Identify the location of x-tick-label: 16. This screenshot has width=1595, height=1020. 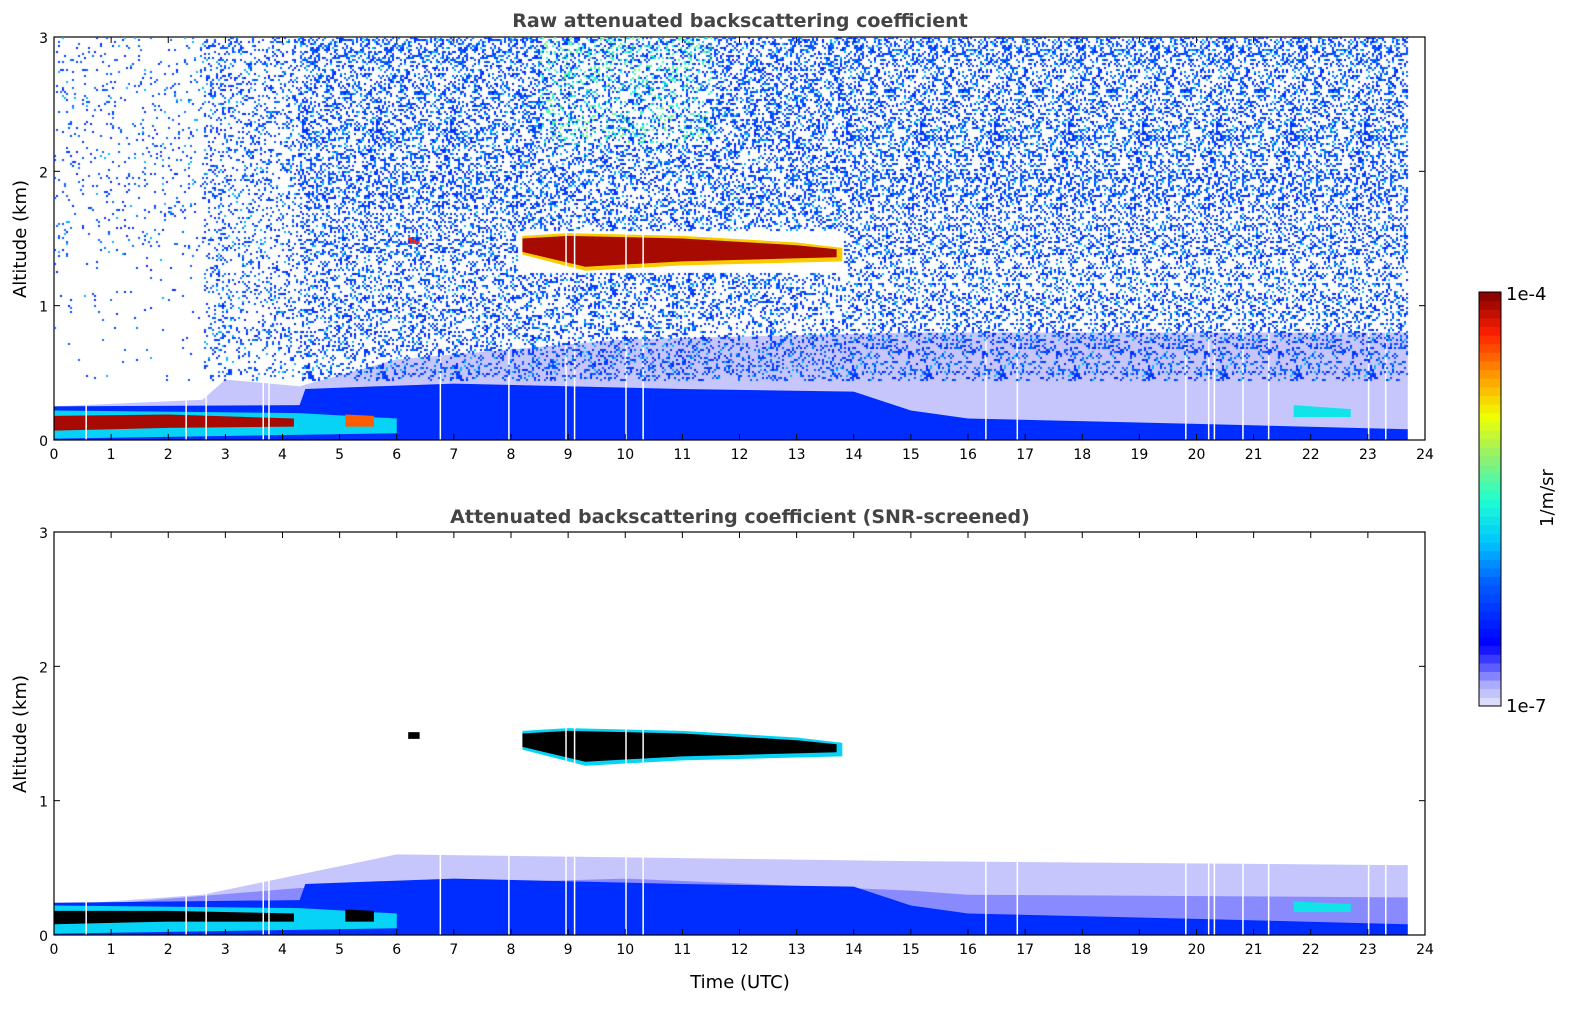
(968, 950).